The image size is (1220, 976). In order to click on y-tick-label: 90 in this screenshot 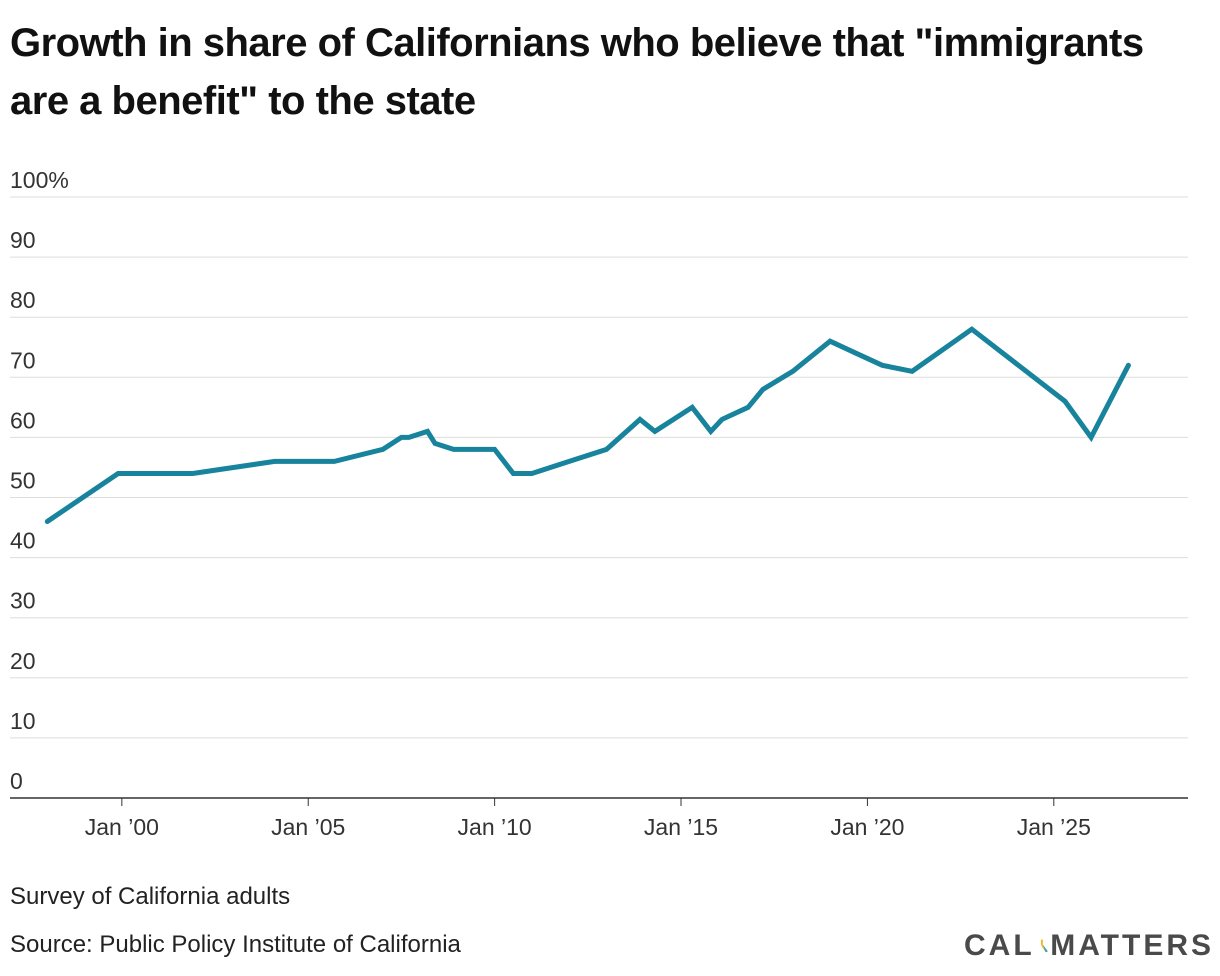, I will do `click(23, 240)`.